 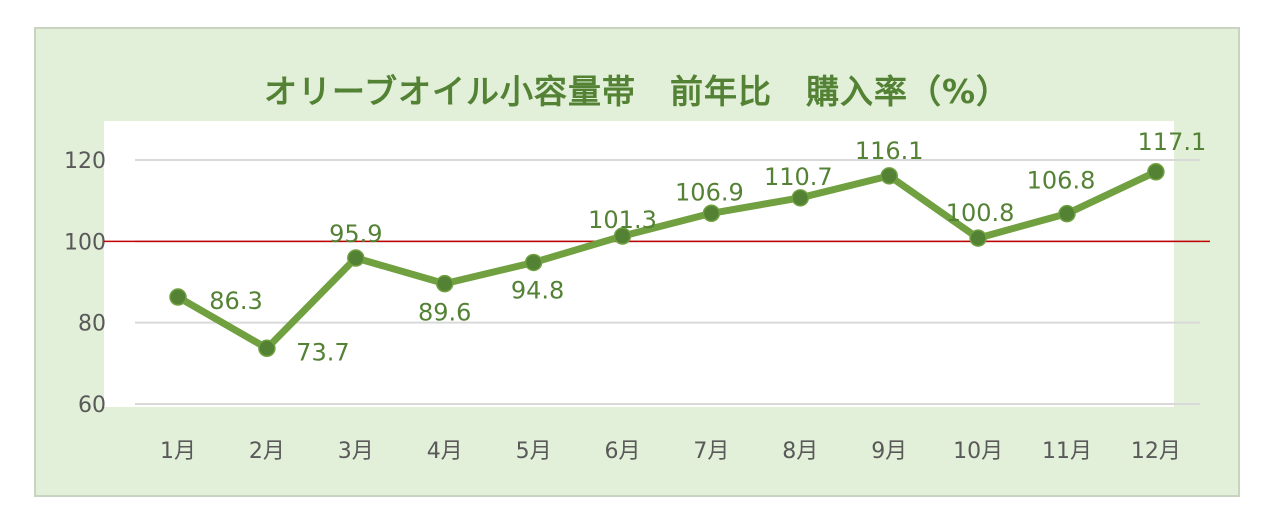 I want to click on y-tick-label: 60, so click(x=92, y=405).